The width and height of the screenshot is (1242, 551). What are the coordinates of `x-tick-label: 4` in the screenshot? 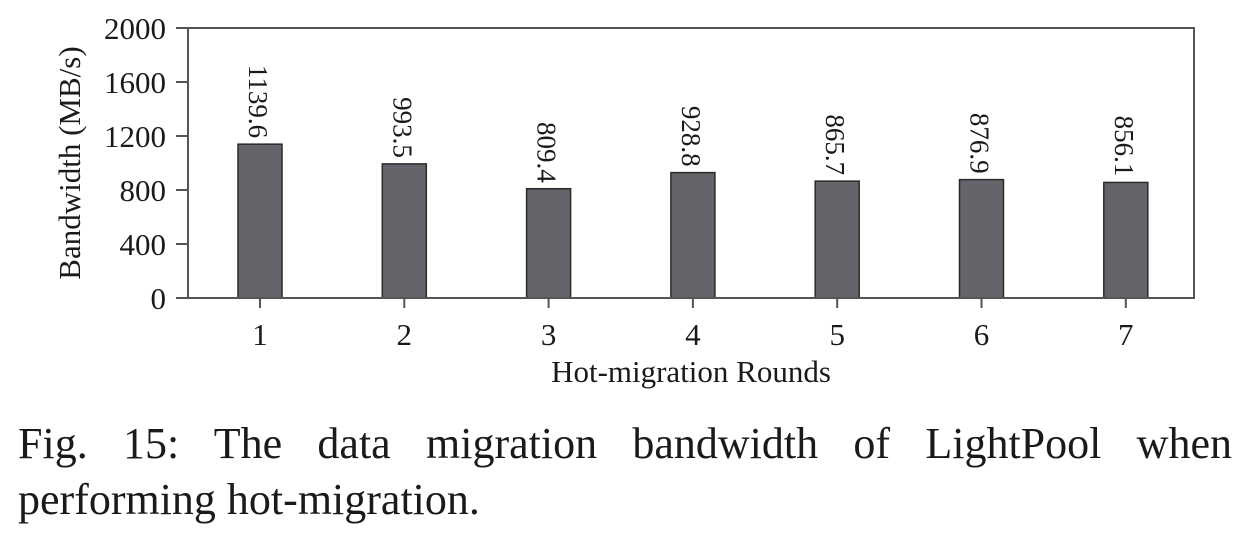 It's located at (693, 334).